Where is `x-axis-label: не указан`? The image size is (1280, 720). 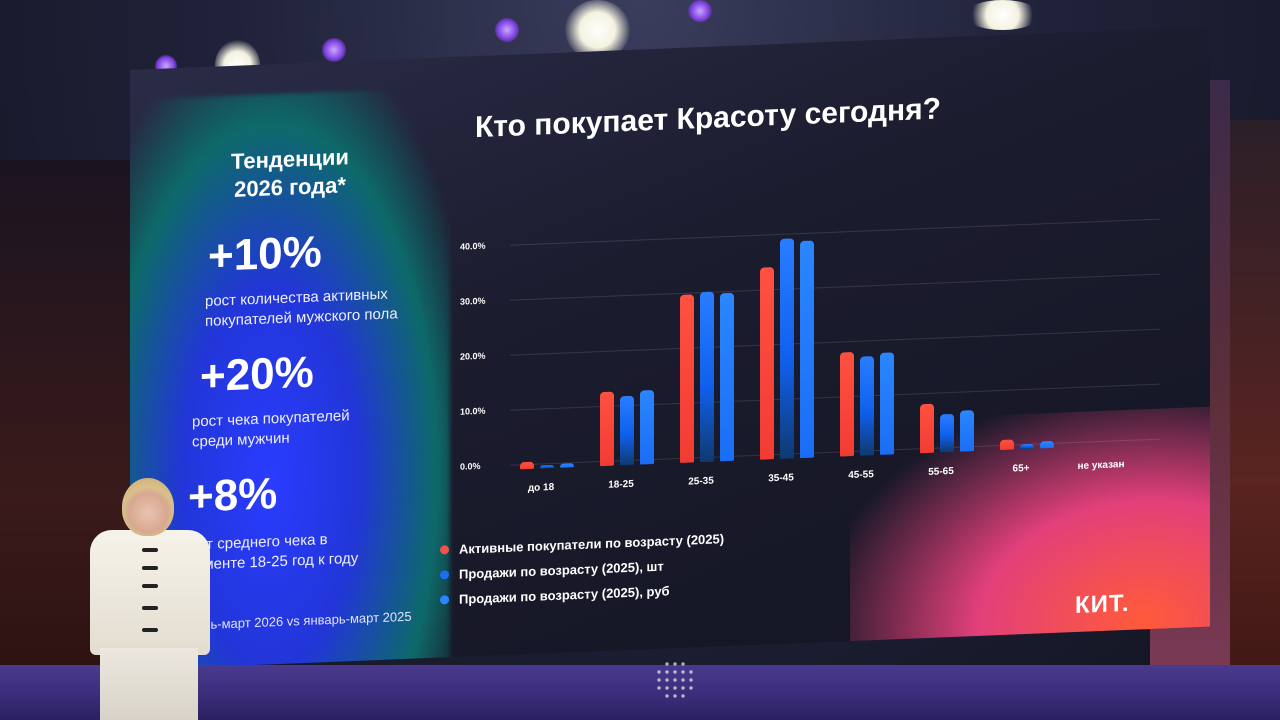 x-axis-label: не указан is located at coordinates (1101, 465).